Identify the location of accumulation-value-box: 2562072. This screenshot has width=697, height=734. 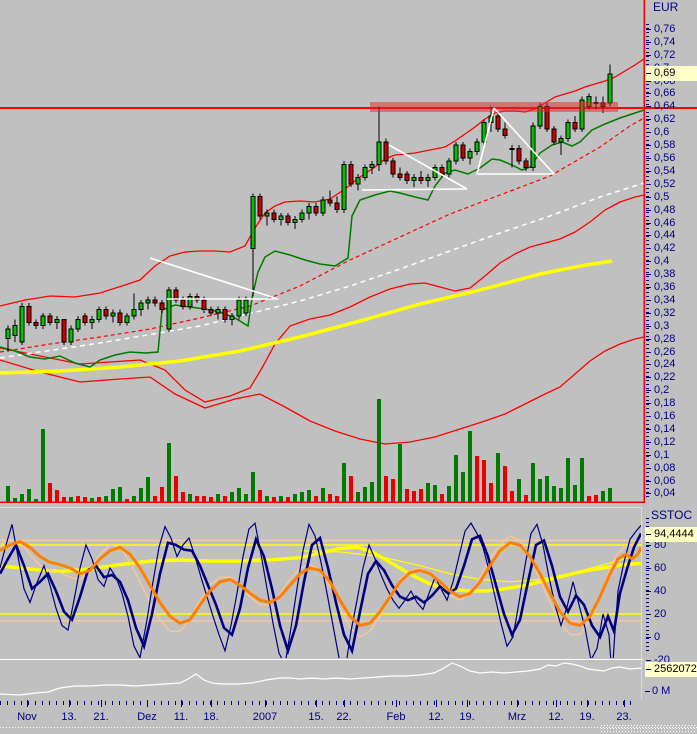
(671, 669).